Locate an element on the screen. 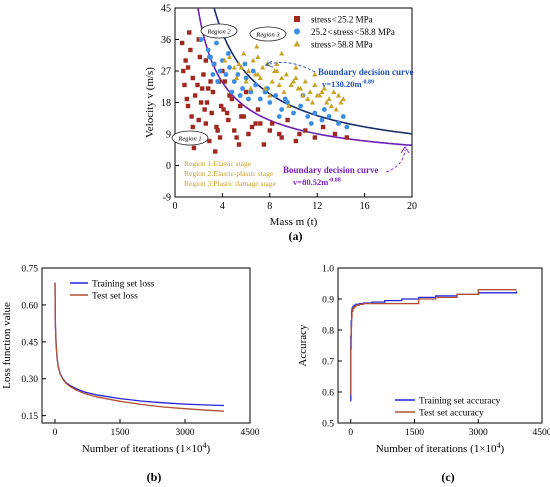 The height and width of the screenshot is (487, 550). legend-label: 25.2 < stress < 58.8 MPa is located at coordinates (353, 32).